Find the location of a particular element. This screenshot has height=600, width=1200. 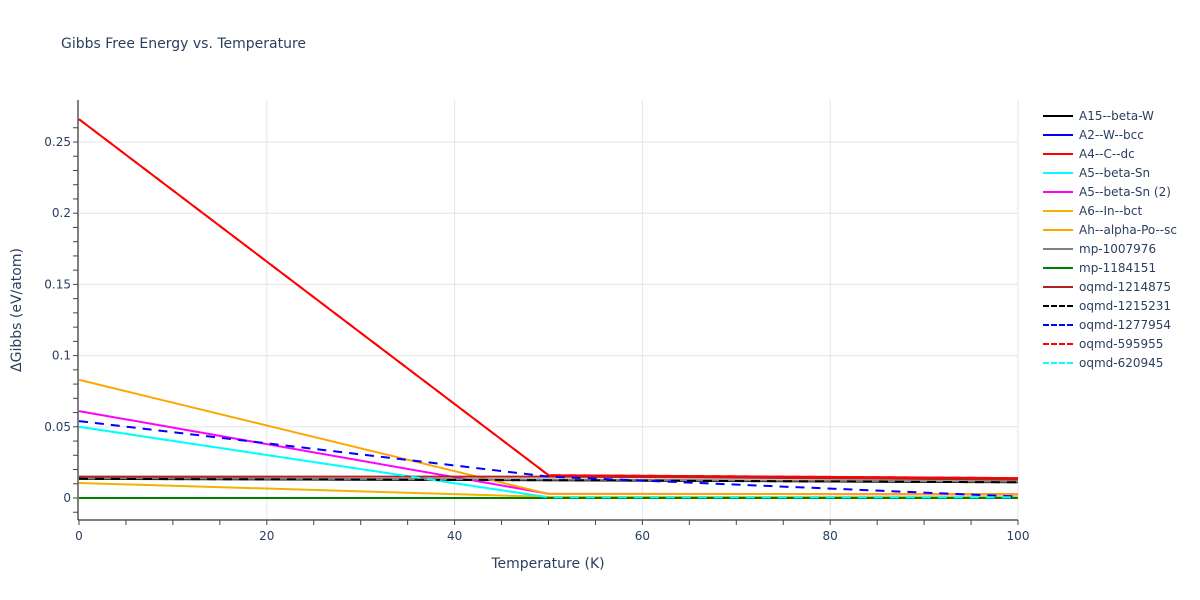

legend-label: oqmd-620945 is located at coordinates (1121, 362).